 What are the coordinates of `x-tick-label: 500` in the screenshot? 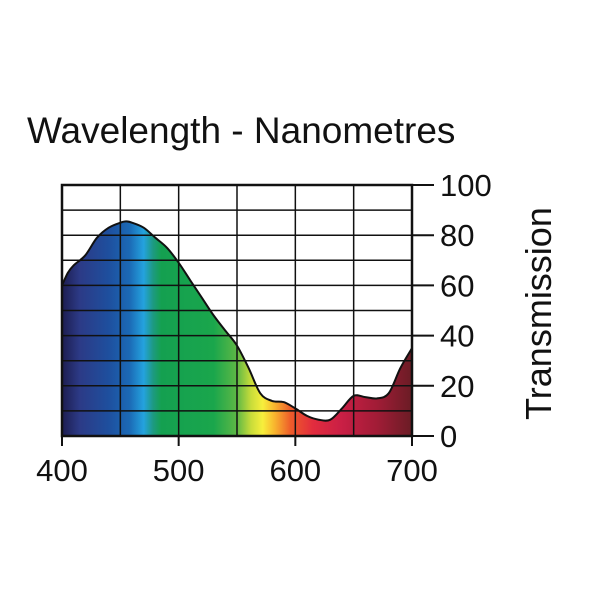 It's located at (179, 470).